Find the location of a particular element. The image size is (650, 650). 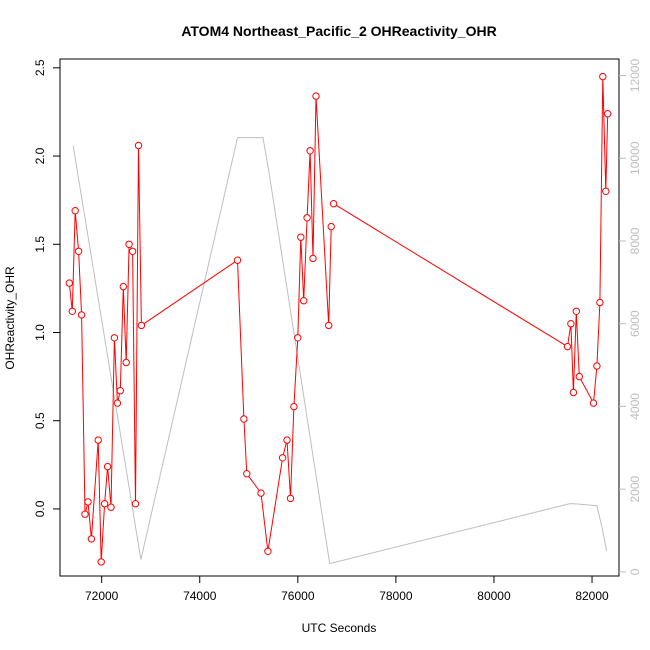

x-axis: 72000 74000 76000 78000 80000 82000 is located at coordinates (347, 589).